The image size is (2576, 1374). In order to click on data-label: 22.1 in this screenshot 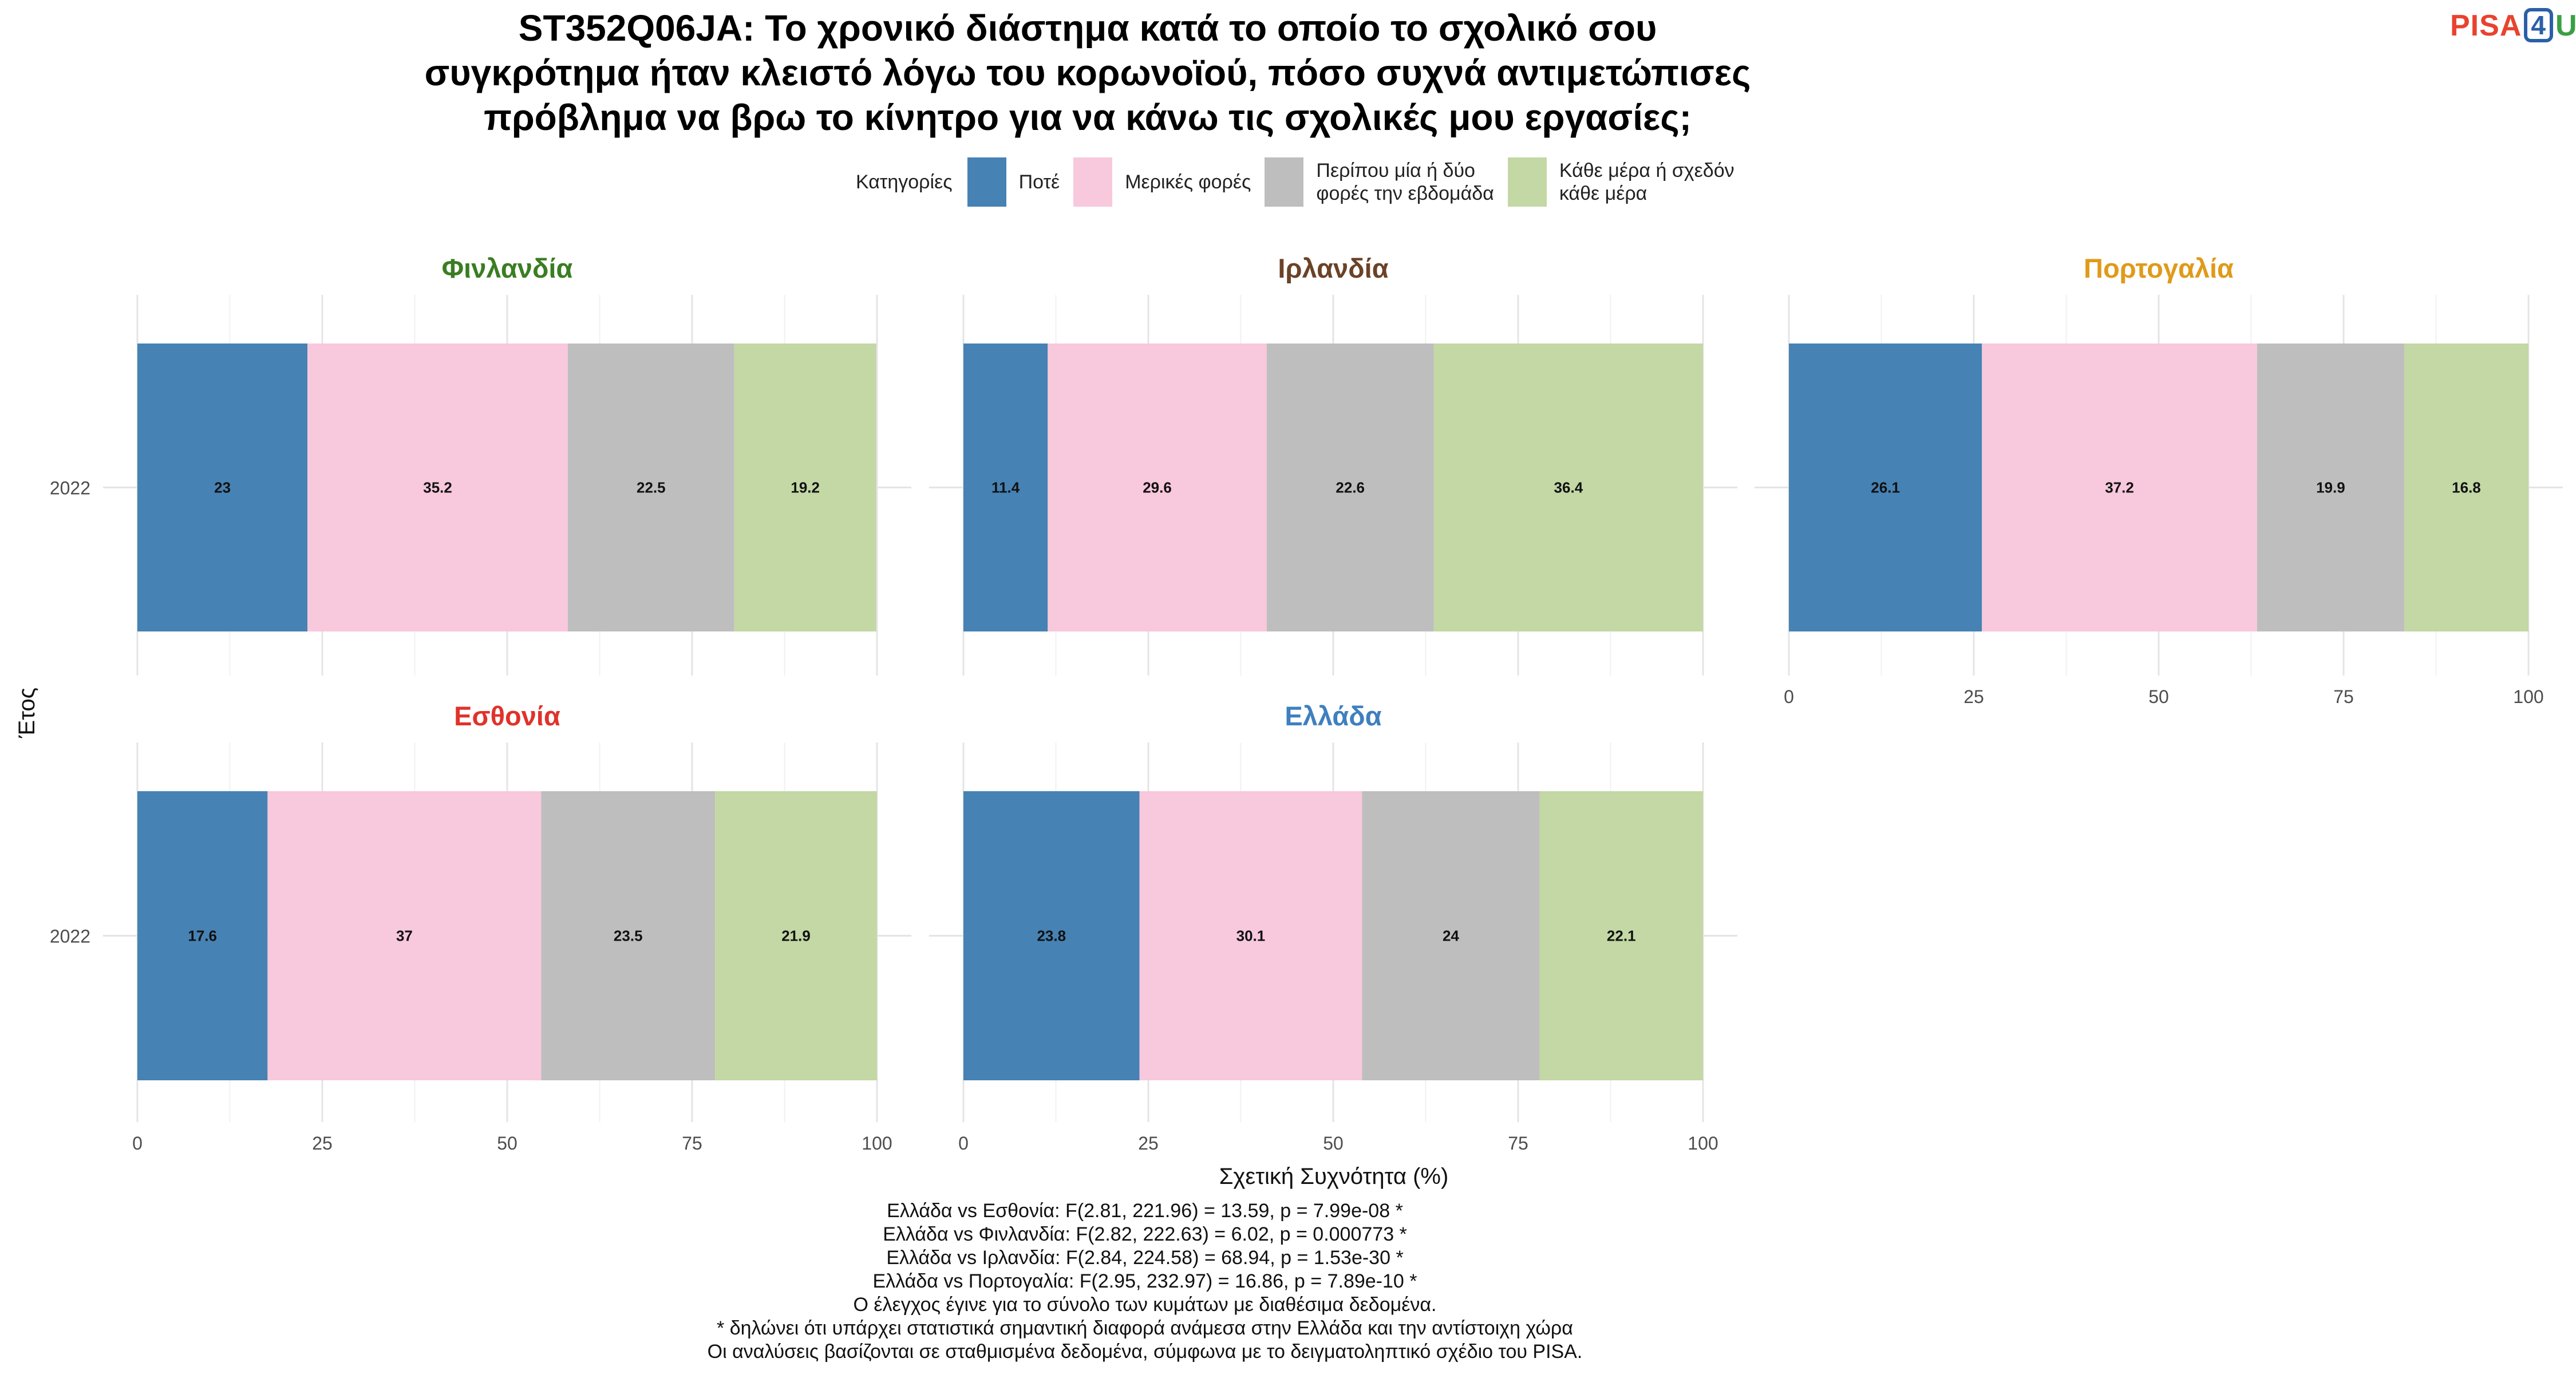, I will do `click(1621, 936)`.